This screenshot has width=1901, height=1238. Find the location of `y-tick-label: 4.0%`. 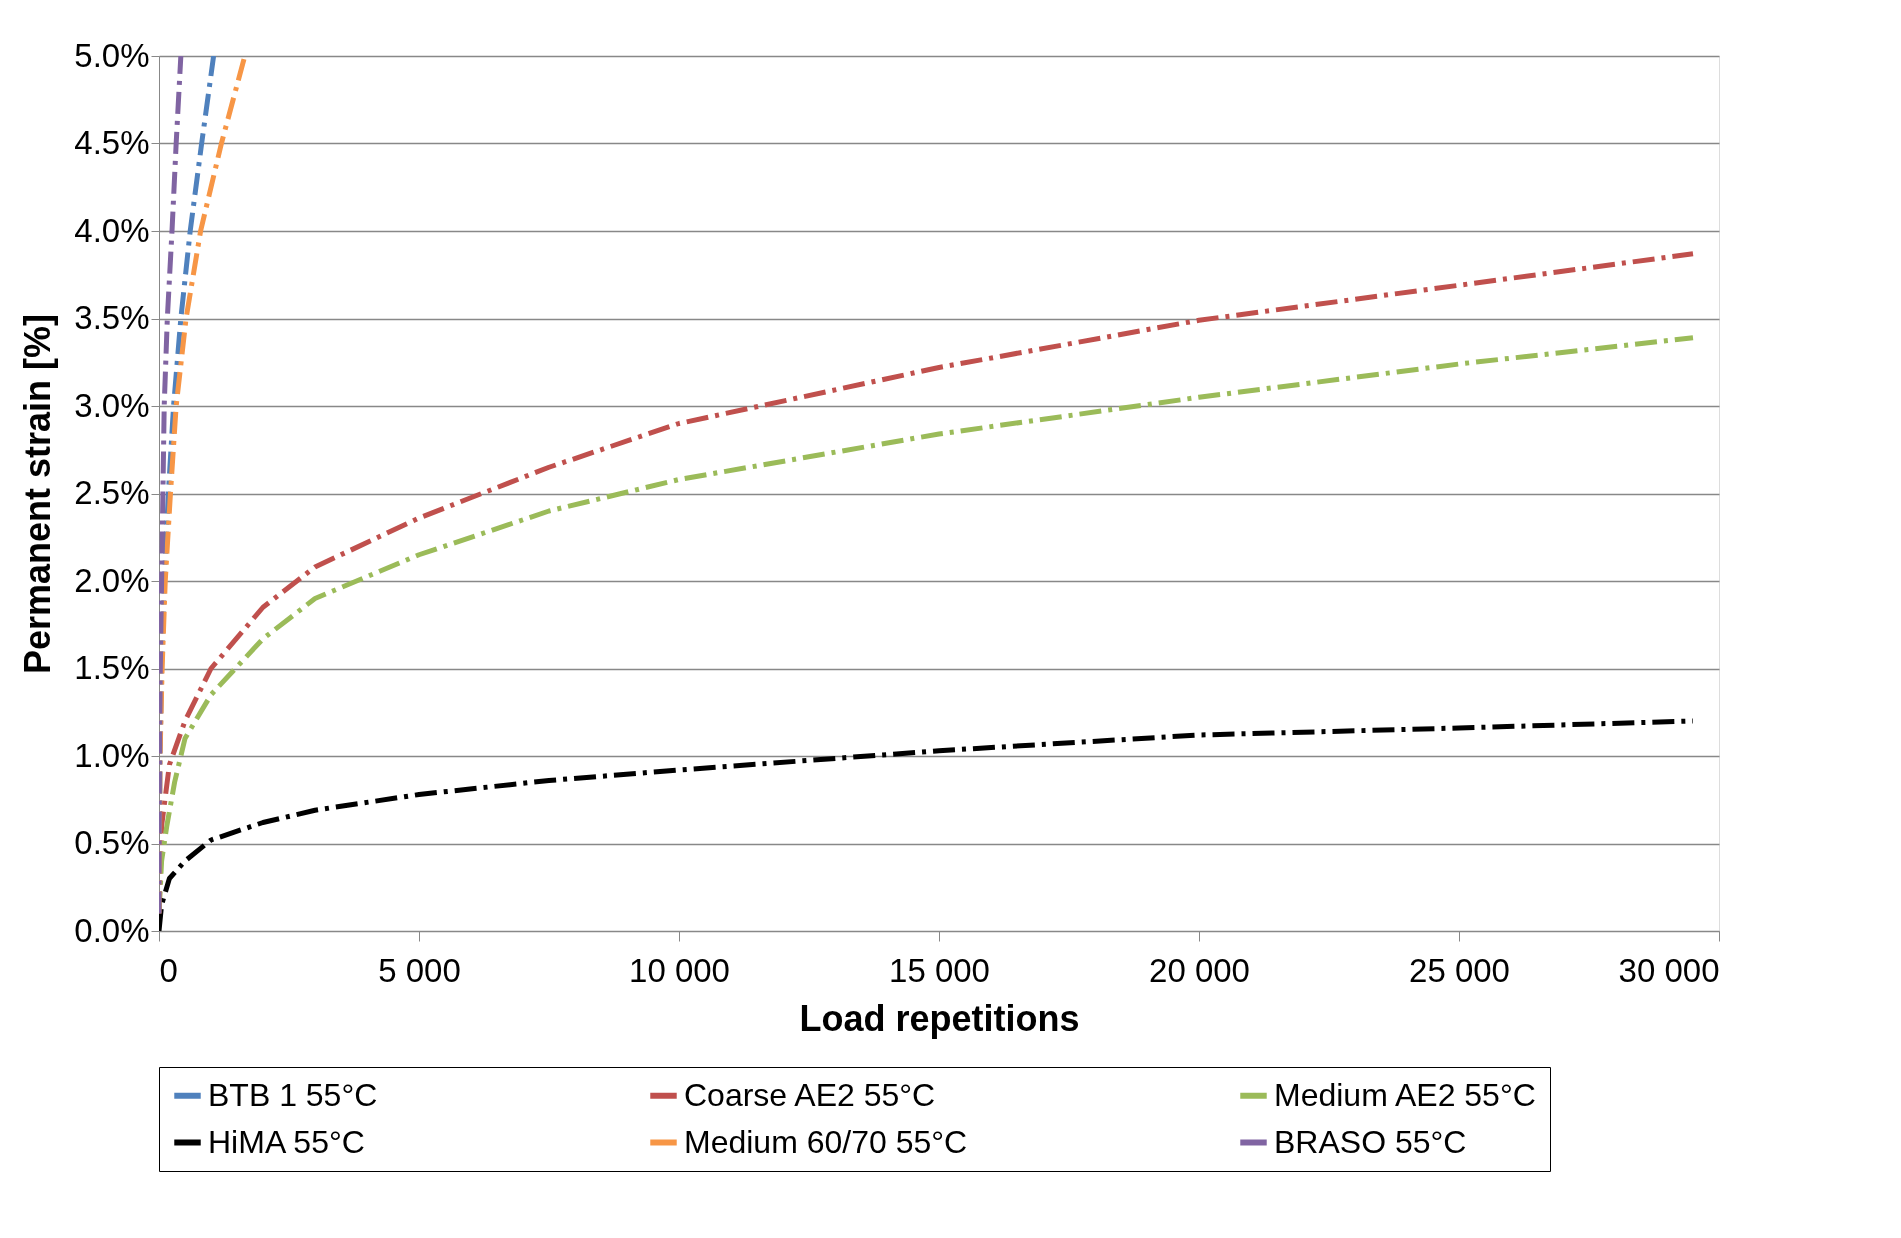

y-tick-label: 4.0% is located at coordinates (112, 230).